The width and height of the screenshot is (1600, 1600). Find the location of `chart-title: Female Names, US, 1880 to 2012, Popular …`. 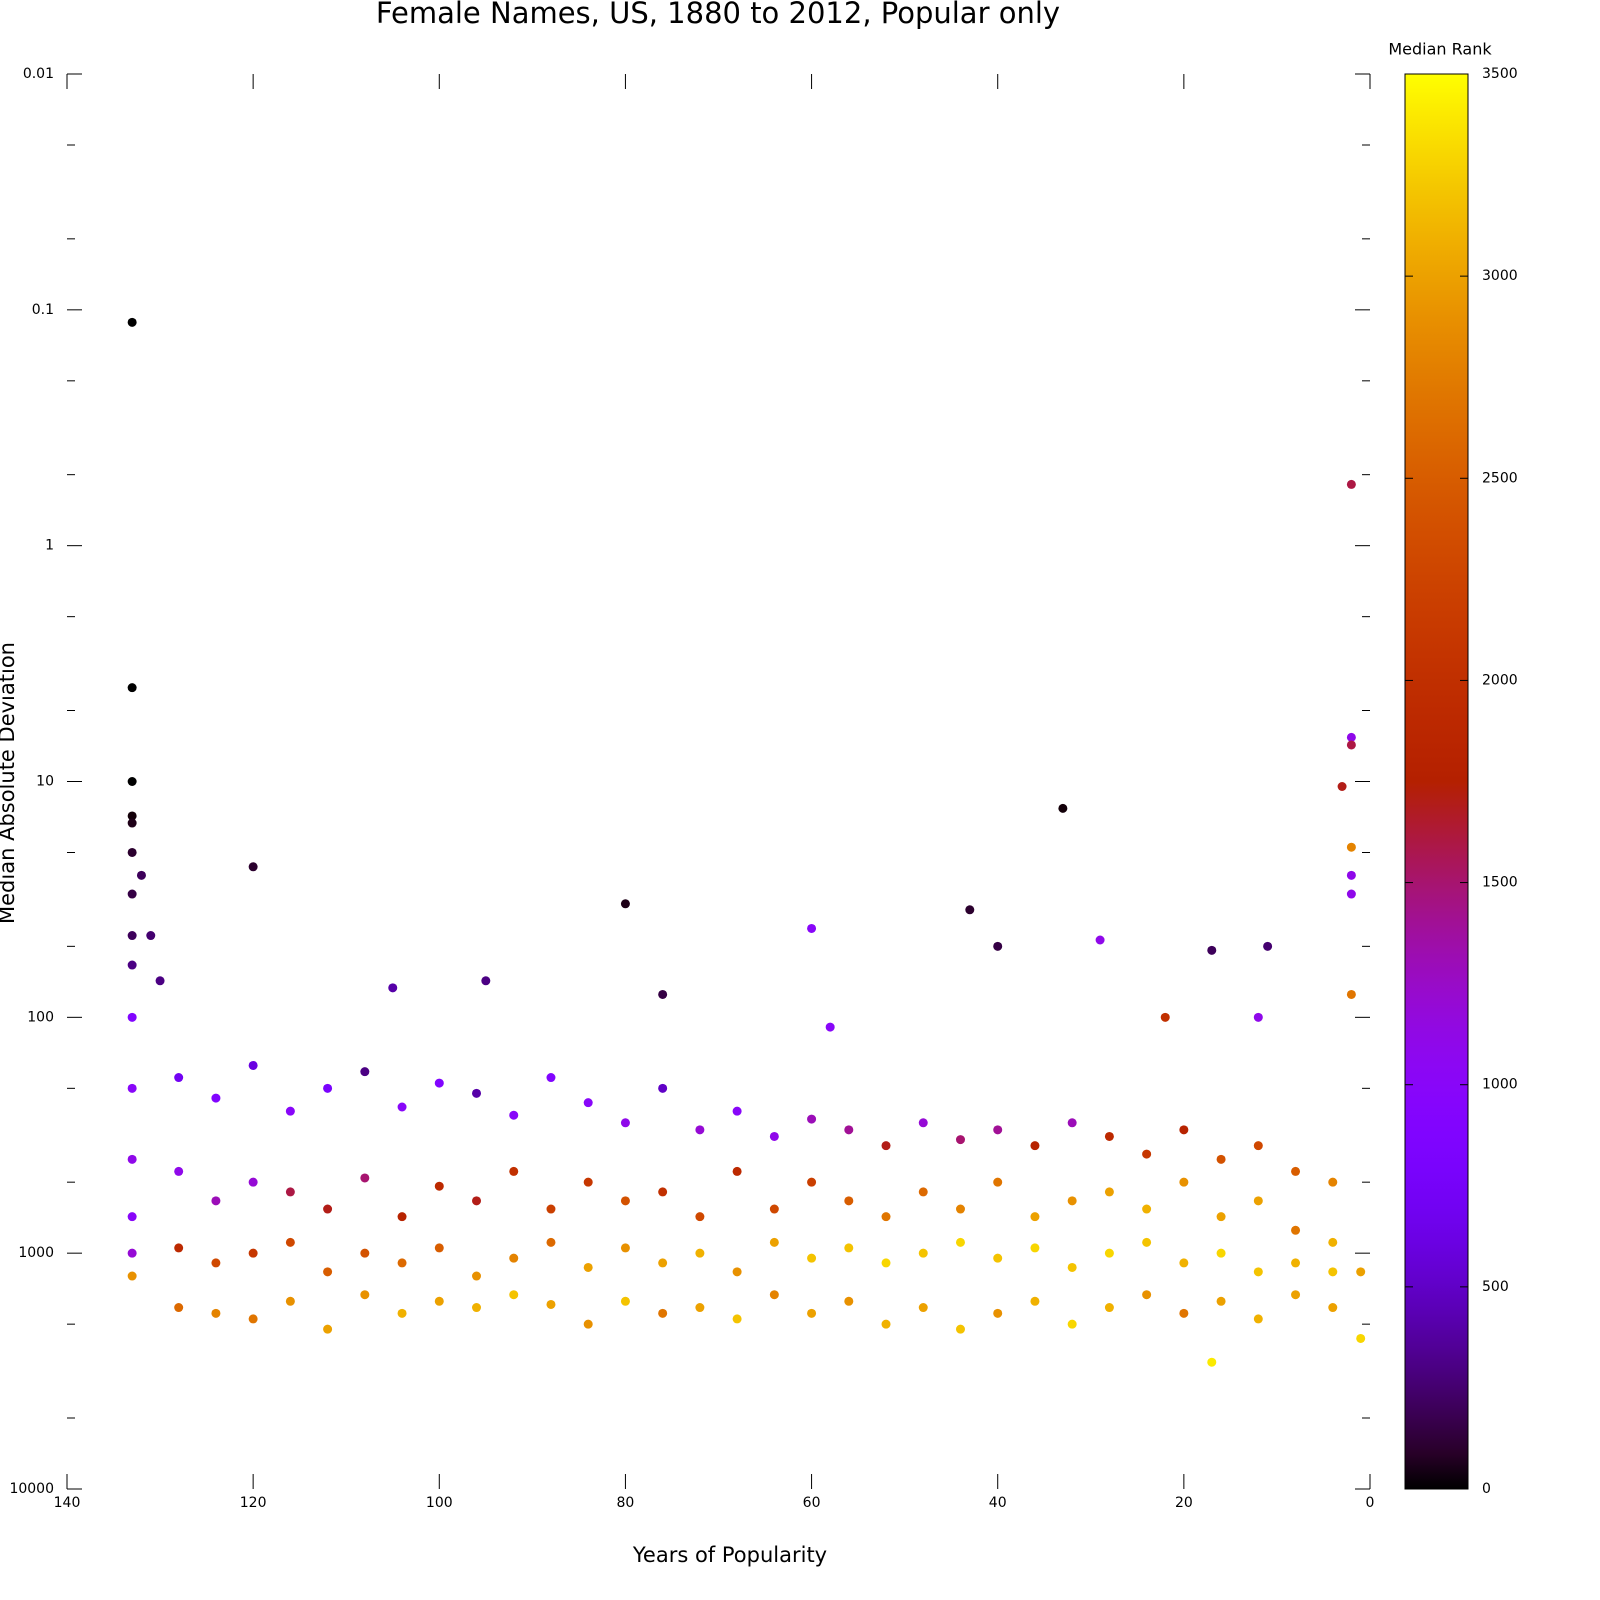

chart-title: Female Names, US, 1880 to 2012, Popular … is located at coordinates (718, 15).